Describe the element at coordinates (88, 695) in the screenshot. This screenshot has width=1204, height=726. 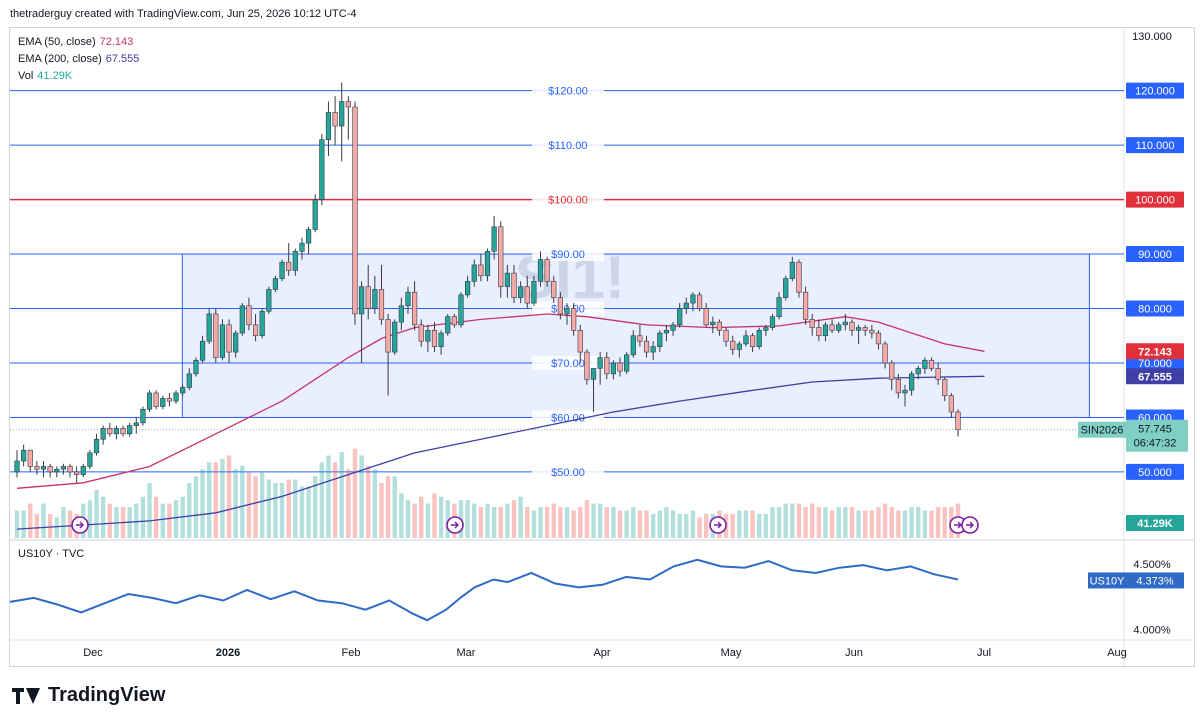
I see `tradingview-brand: TradingView` at that location.